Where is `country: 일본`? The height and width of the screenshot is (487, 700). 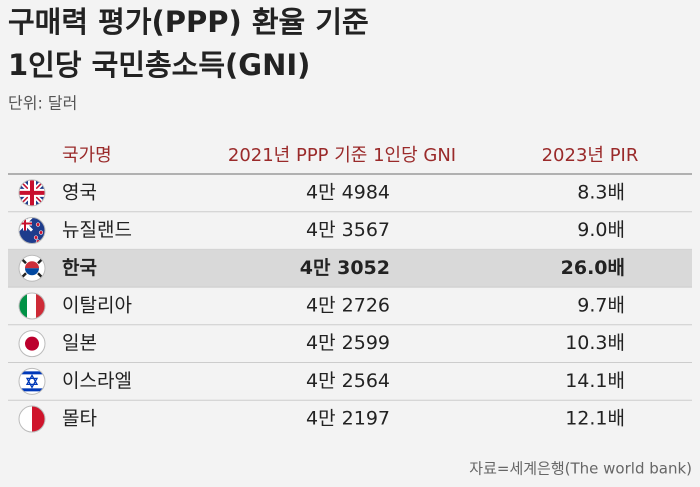
country: 일본 is located at coordinates (79, 343).